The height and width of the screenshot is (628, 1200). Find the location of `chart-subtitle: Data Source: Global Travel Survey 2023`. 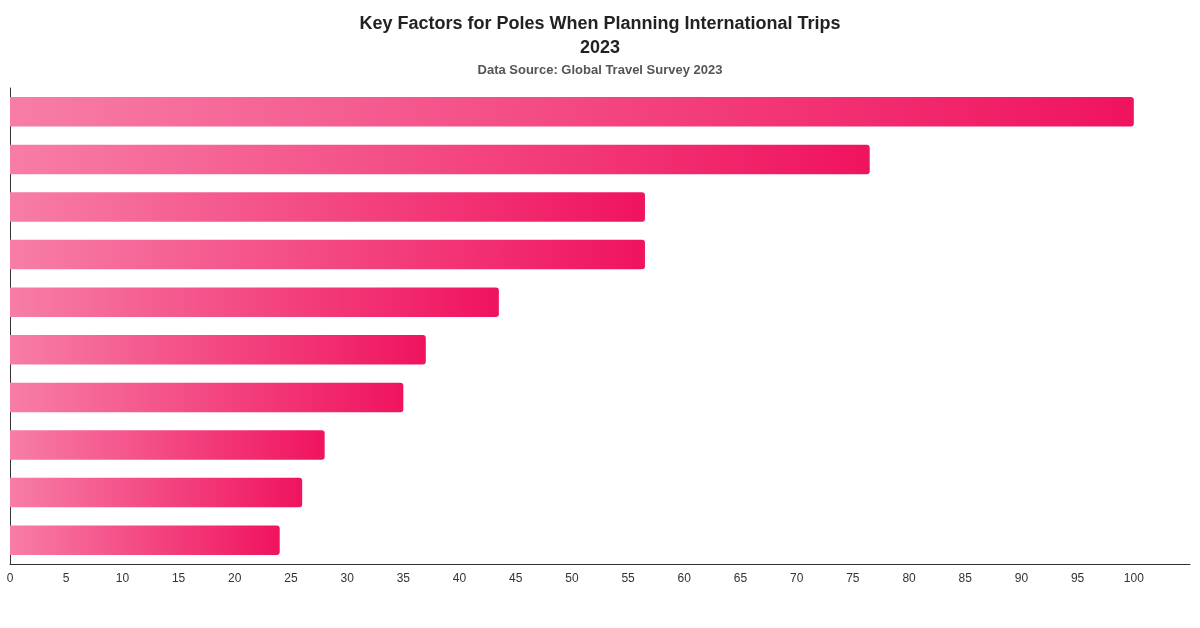

chart-subtitle: Data Source: Global Travel Survey 2023 is located at coordinates (600, 69).